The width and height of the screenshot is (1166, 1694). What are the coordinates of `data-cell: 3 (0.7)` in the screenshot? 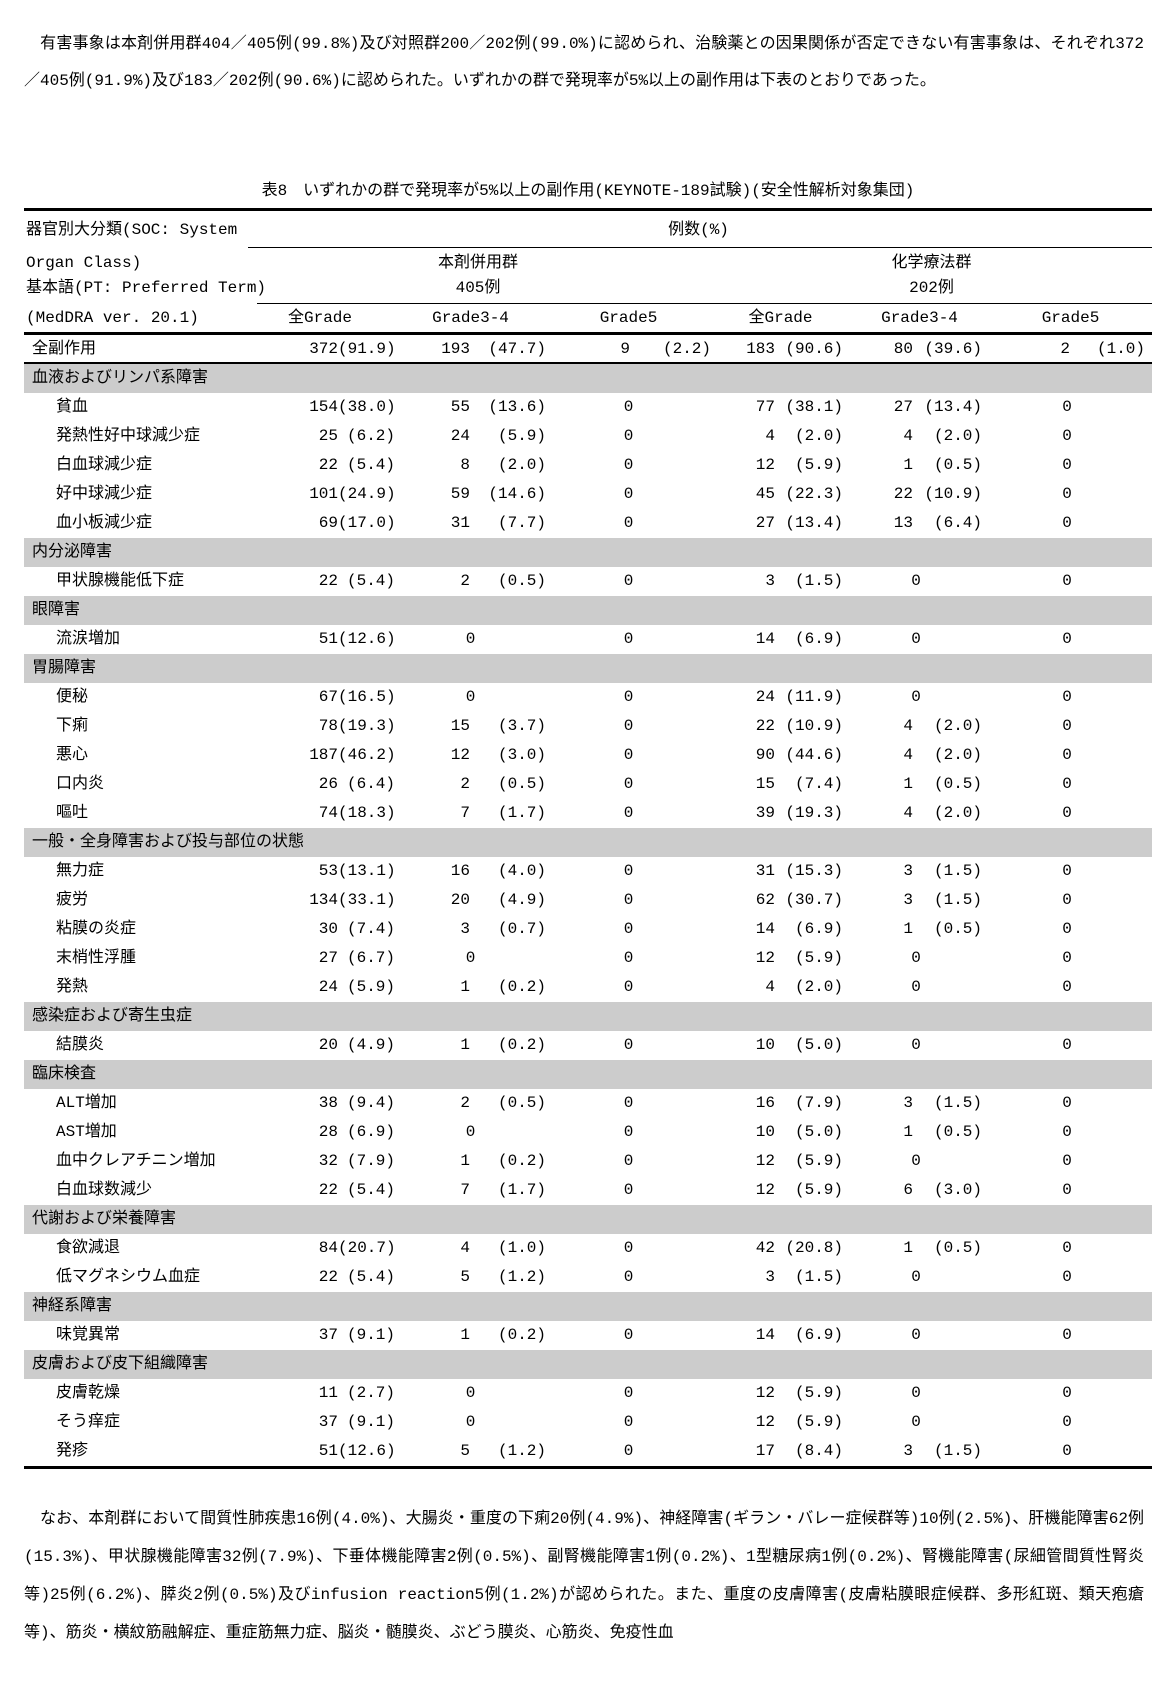 It's located at (470, 929).